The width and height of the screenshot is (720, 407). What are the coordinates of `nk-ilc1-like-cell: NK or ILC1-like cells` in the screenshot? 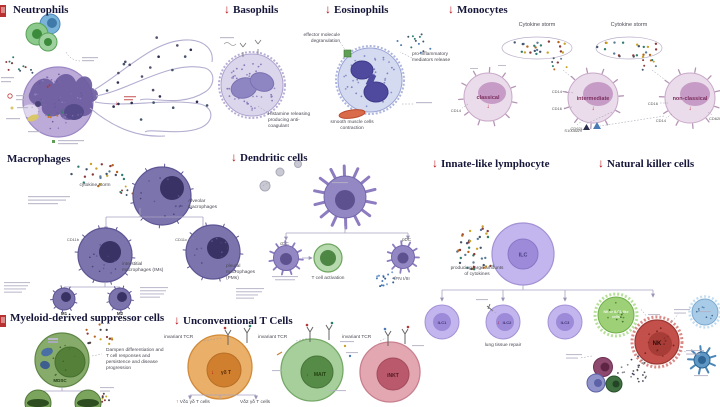 It's located at (616, 315).